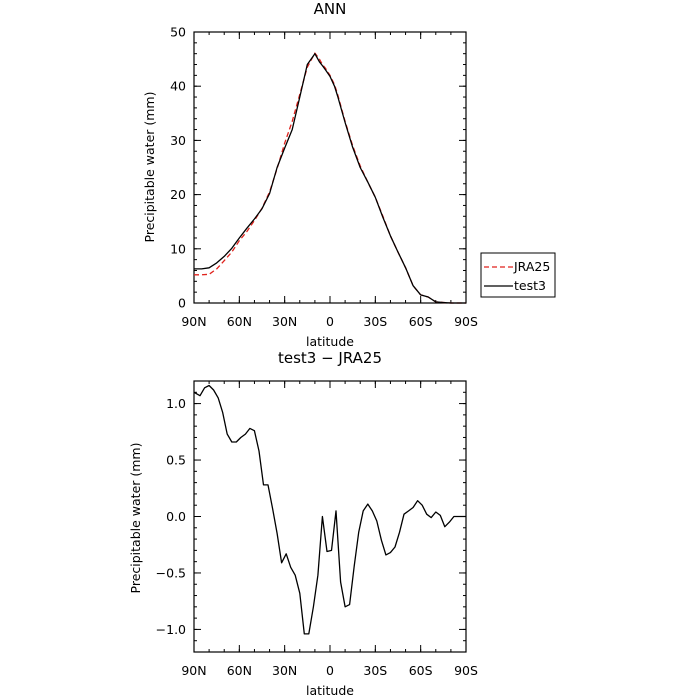 This screenshot has height=700, width=700. I want to click on series-line-difference, so click(329, 509).